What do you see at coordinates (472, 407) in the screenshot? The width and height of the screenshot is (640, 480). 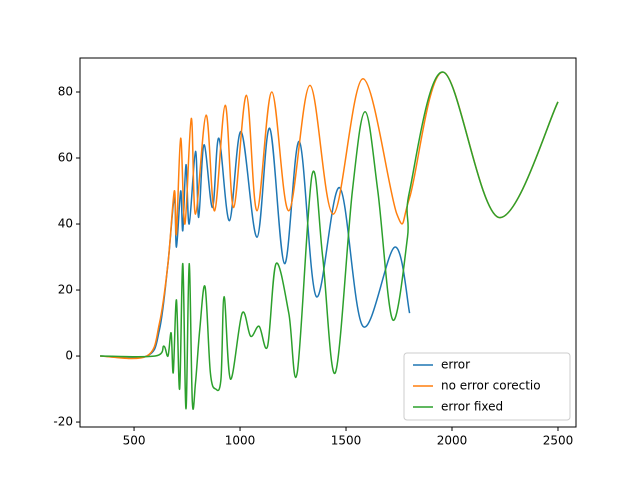 I see `legend-label: error fixed` at bounding box center [472, 407].